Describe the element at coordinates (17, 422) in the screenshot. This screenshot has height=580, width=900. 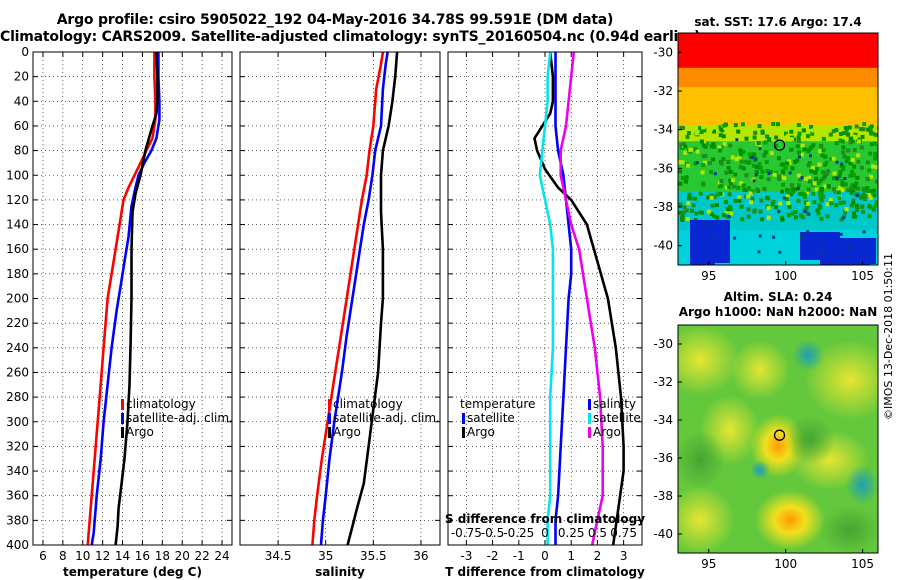
I see `depth-tick-label: 300` at that location.